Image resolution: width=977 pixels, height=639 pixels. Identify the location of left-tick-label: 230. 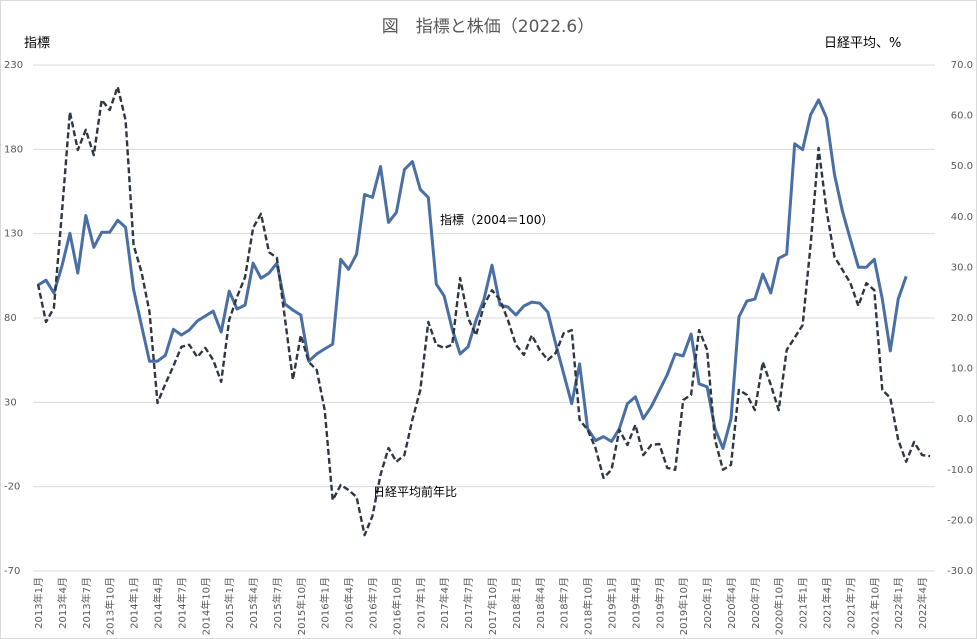
(13, 65).